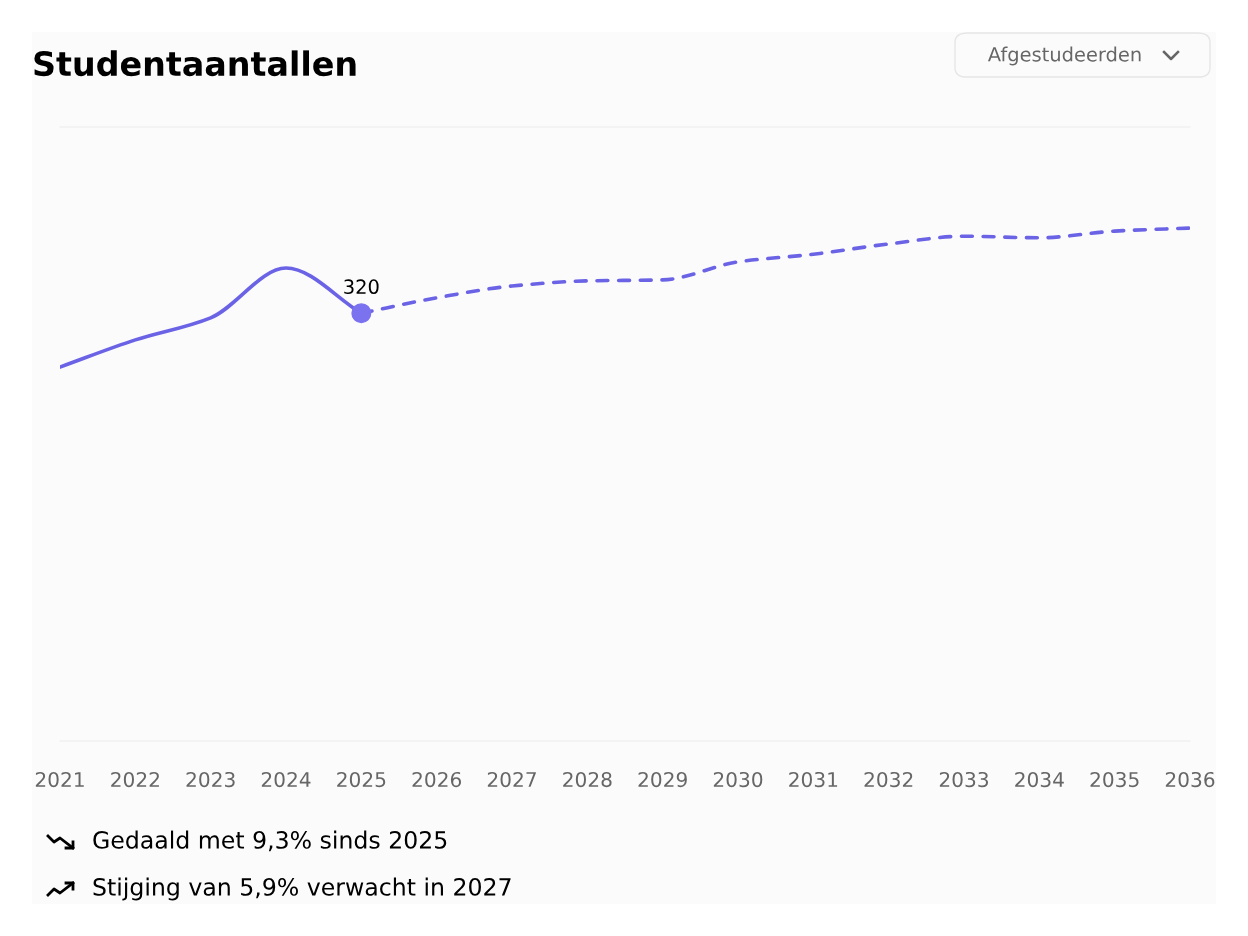 Image resolution: width=1248 pixels, height=936 pixels. What do you see at coordinates (813, 779) in the screenshot?
I see `x-tick-label: 2031` at bounding box center [813, 779].